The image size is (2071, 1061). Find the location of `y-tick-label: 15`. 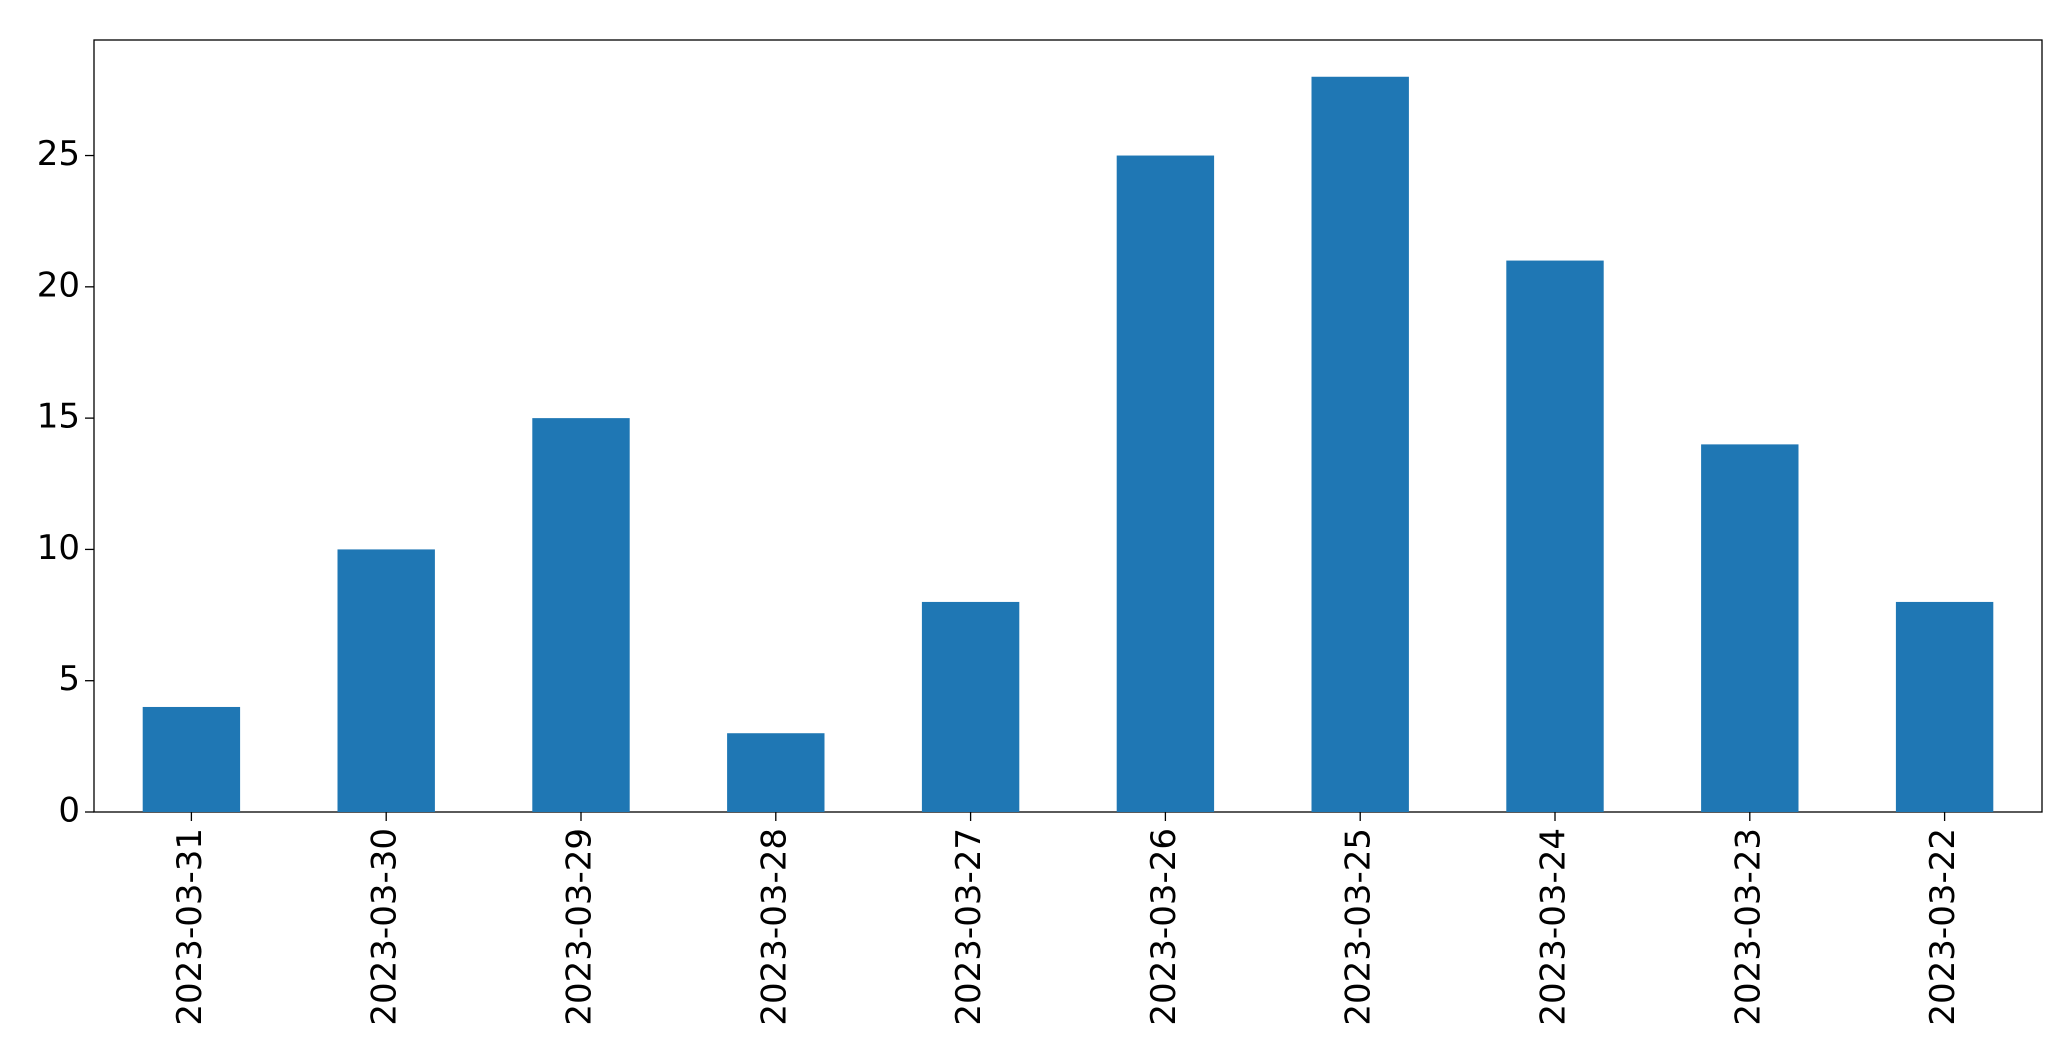

y-tick-label: 15 is located at coordinates (58, 417).